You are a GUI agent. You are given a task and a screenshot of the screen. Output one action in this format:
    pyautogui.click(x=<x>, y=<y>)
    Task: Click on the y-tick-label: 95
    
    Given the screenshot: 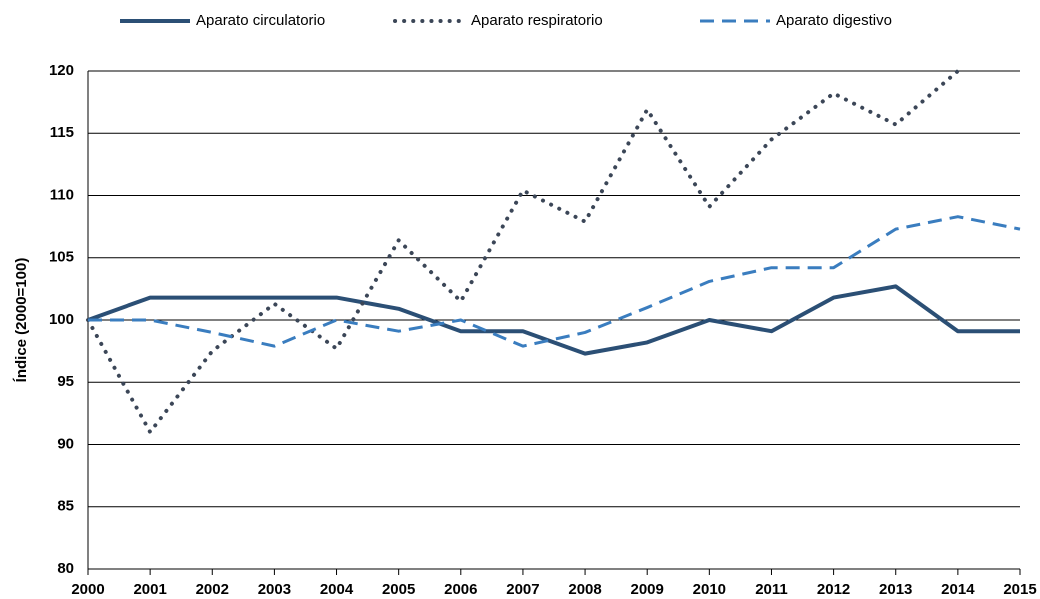 What is the action you would take?
    pyautogui.click(x=65, y=381)
    